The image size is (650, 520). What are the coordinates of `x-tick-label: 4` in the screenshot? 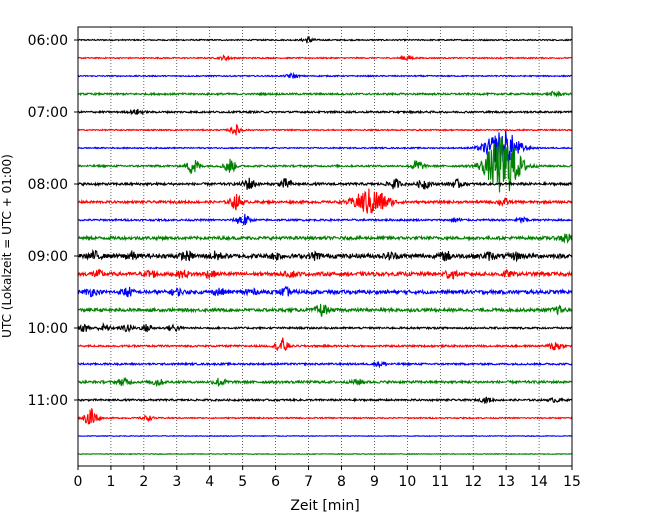 It's located at (209, 482).